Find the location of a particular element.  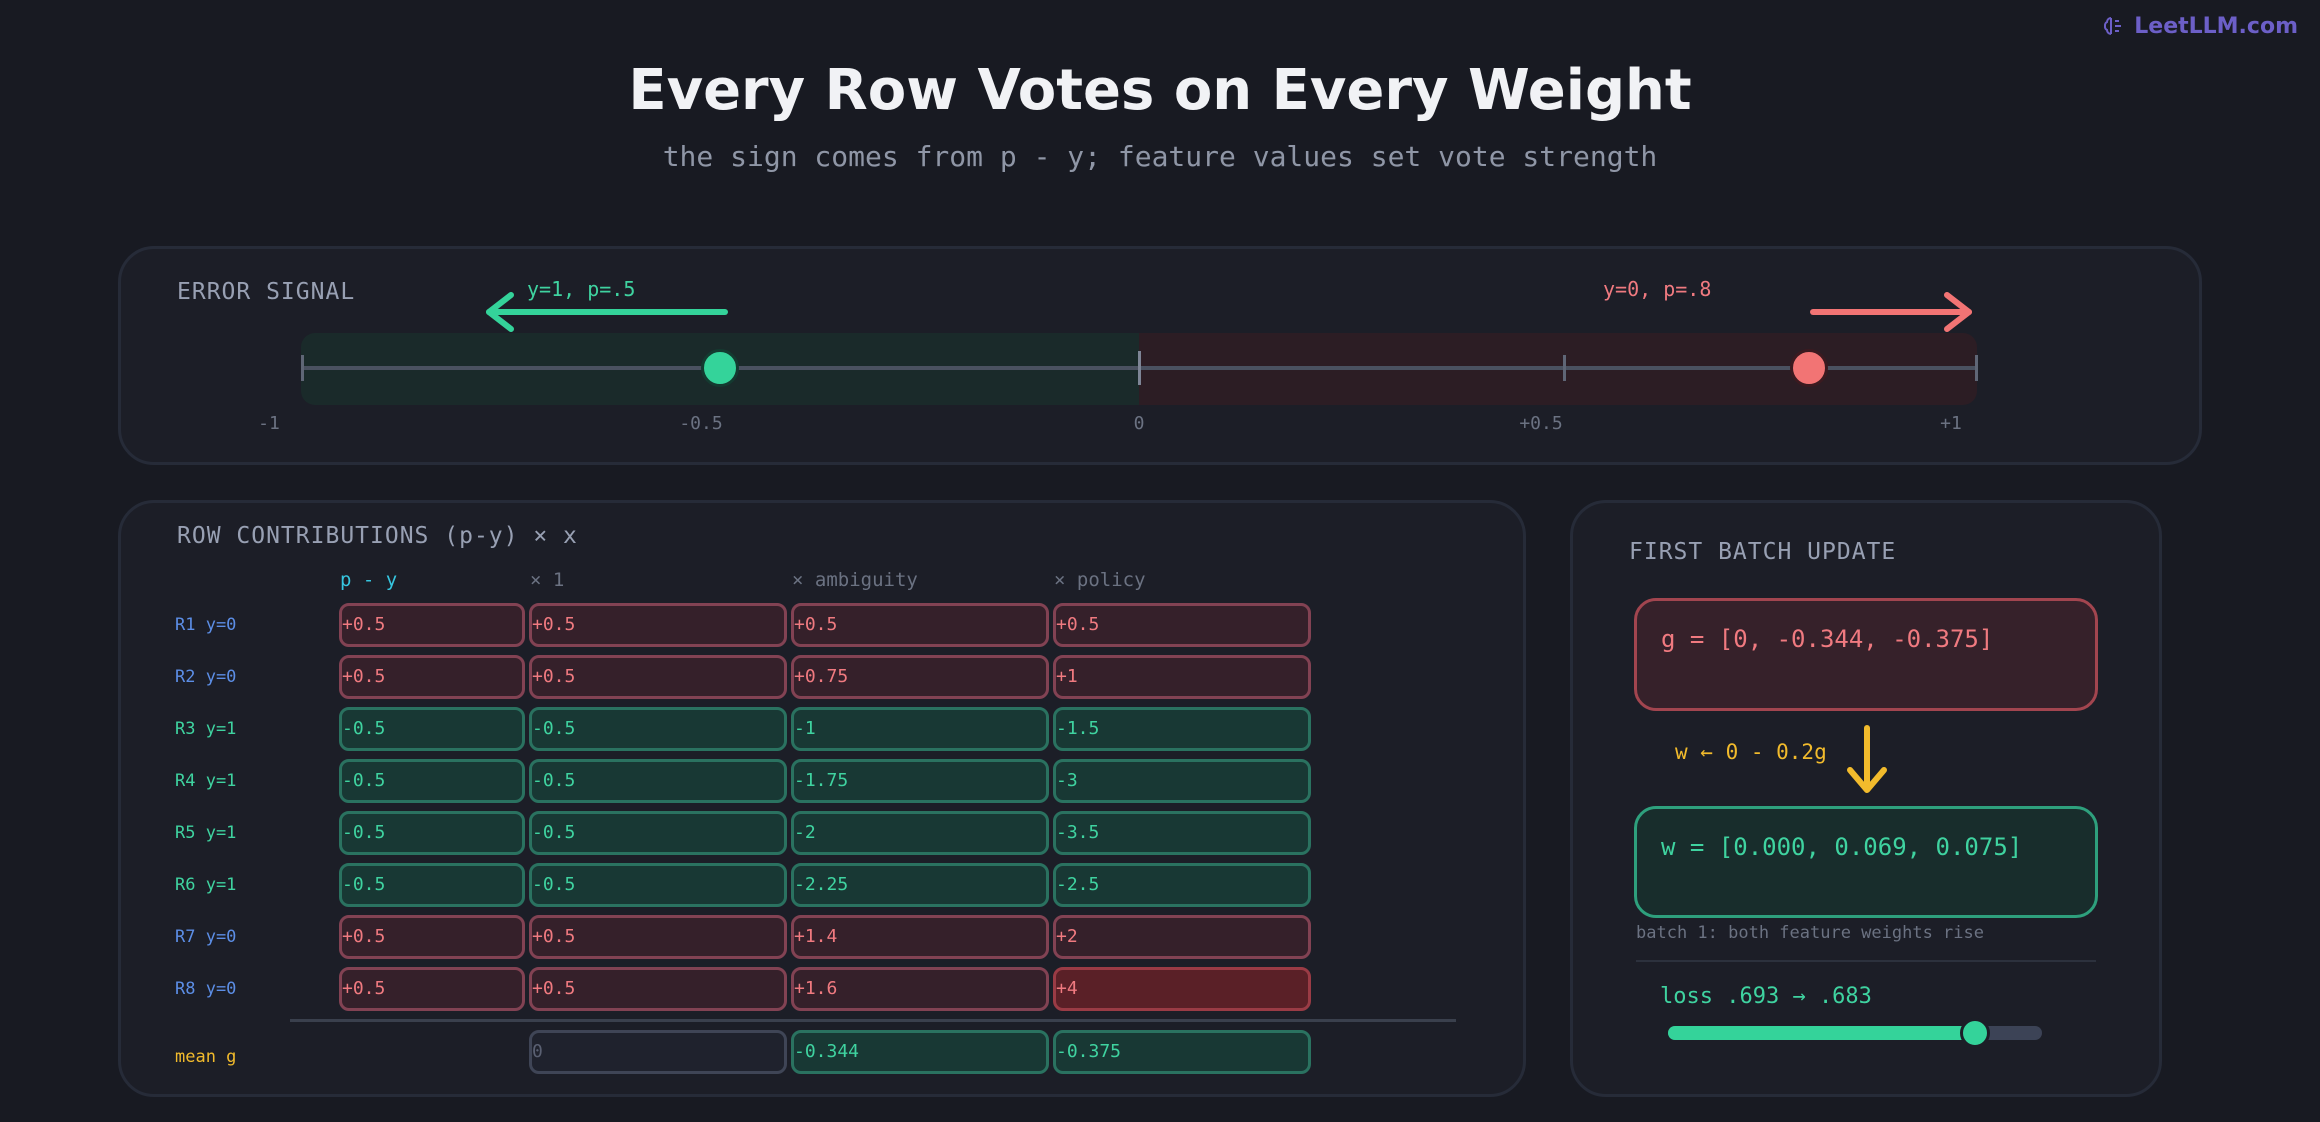

contribution-cell: -2.25 is located at coordinates (920, 885).